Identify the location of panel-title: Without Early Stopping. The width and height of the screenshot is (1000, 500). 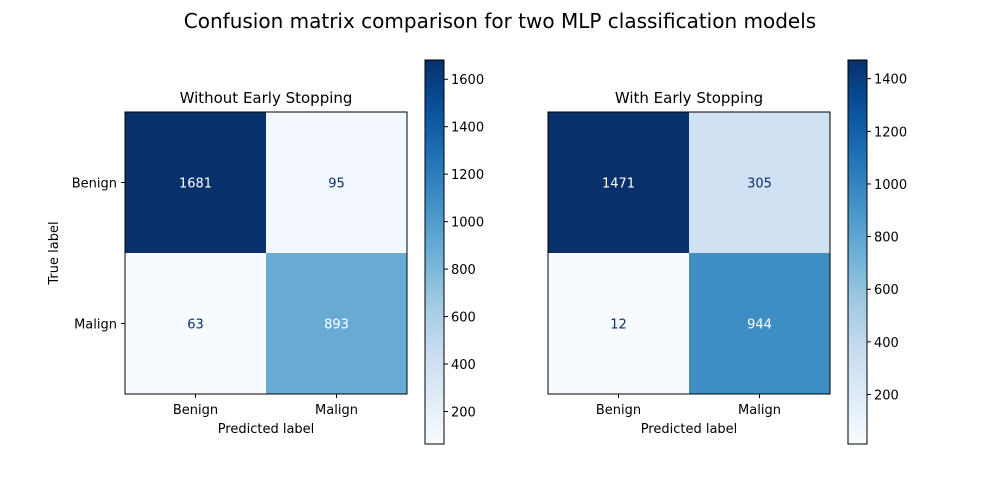
(266, 98).